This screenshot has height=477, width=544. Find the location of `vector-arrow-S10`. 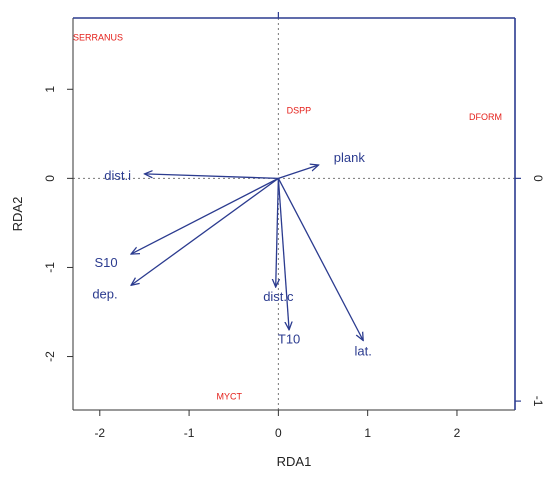

vector-arrow-S10 is located at coordinates (205, 215).